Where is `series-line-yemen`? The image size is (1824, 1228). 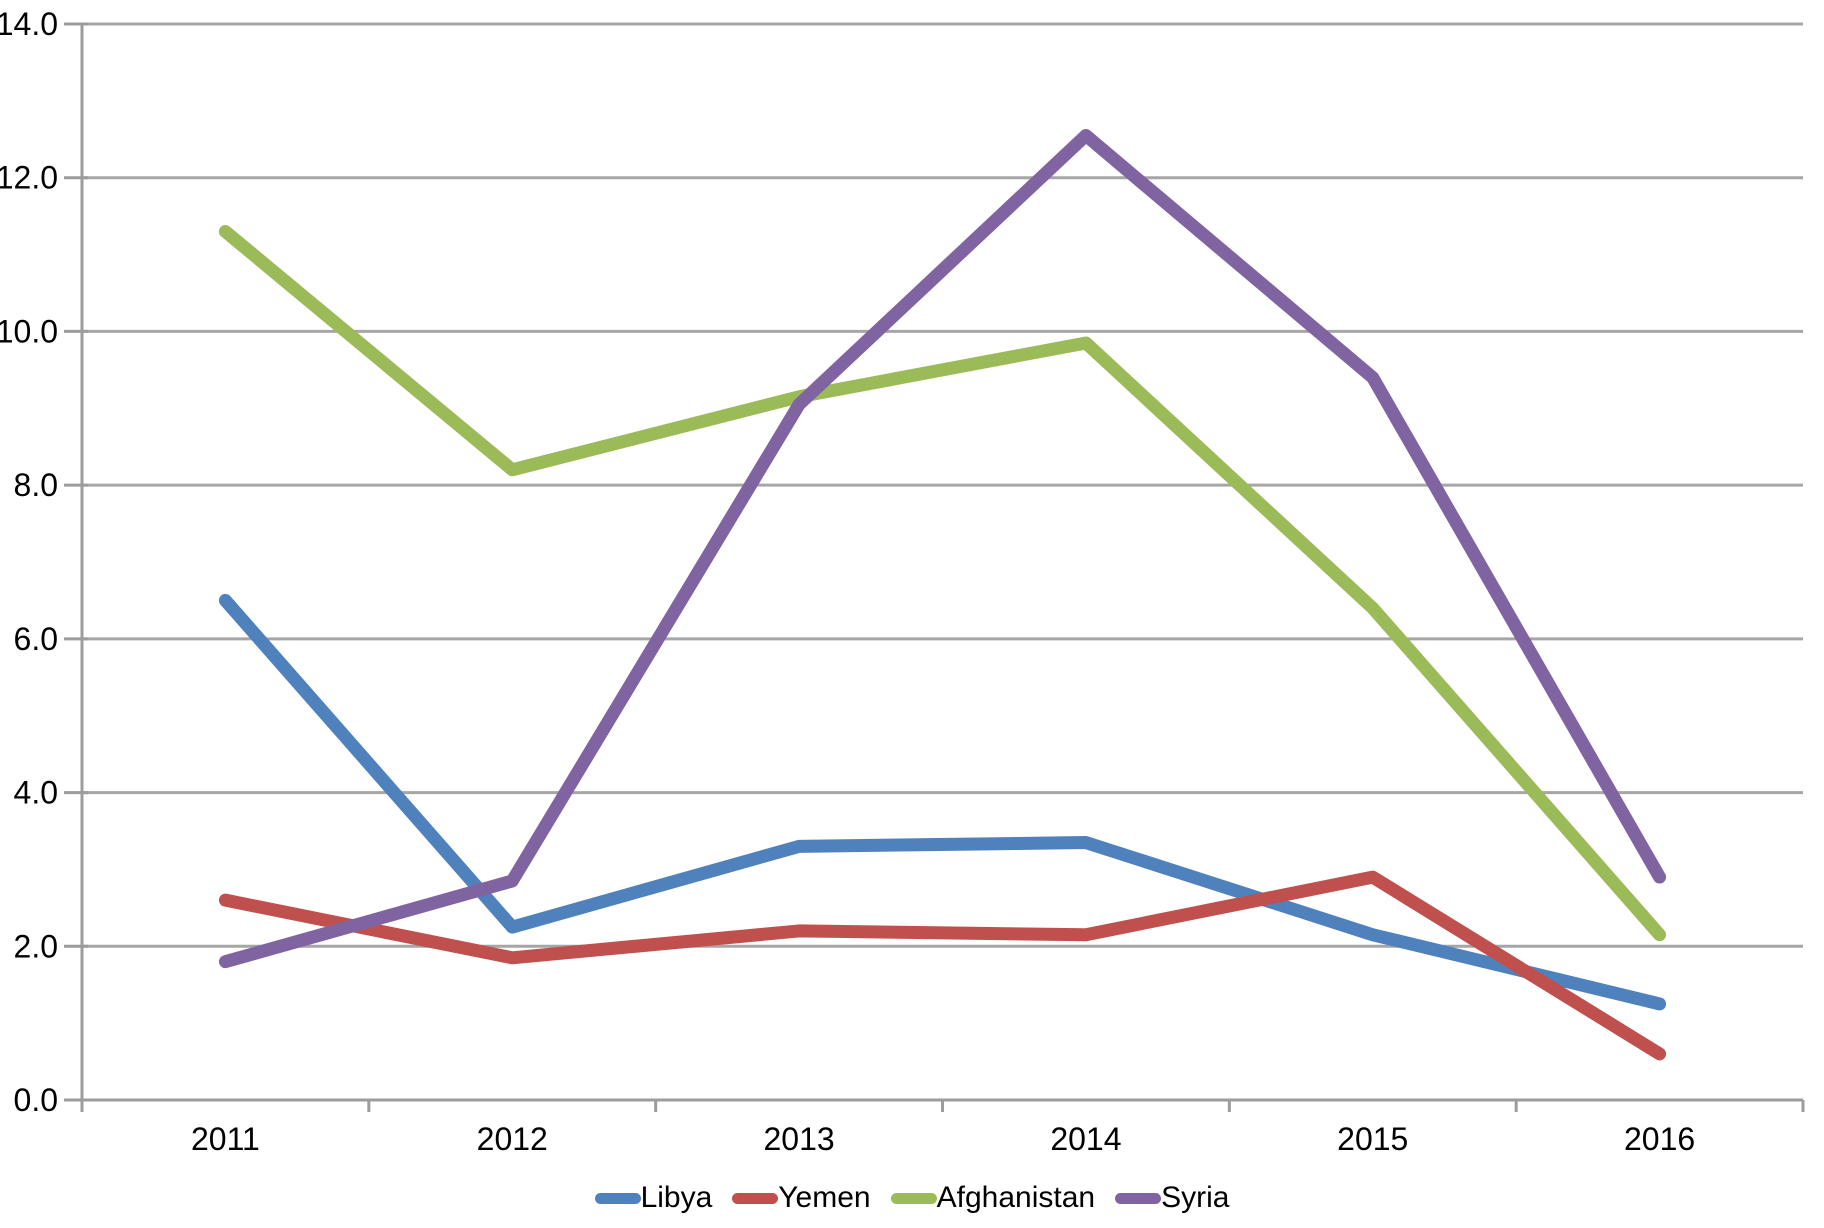
series-line-yemen is located at coordinates (942, 965).